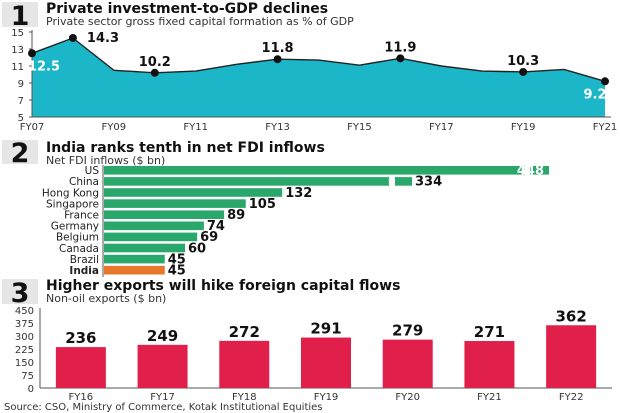 Image resolution: width=620 pixels, height=413 pixels. What do you see at coordinates (17, 67) in the screenshot?
I see `y-tick-label: 11` at bounding box center [17, 67].